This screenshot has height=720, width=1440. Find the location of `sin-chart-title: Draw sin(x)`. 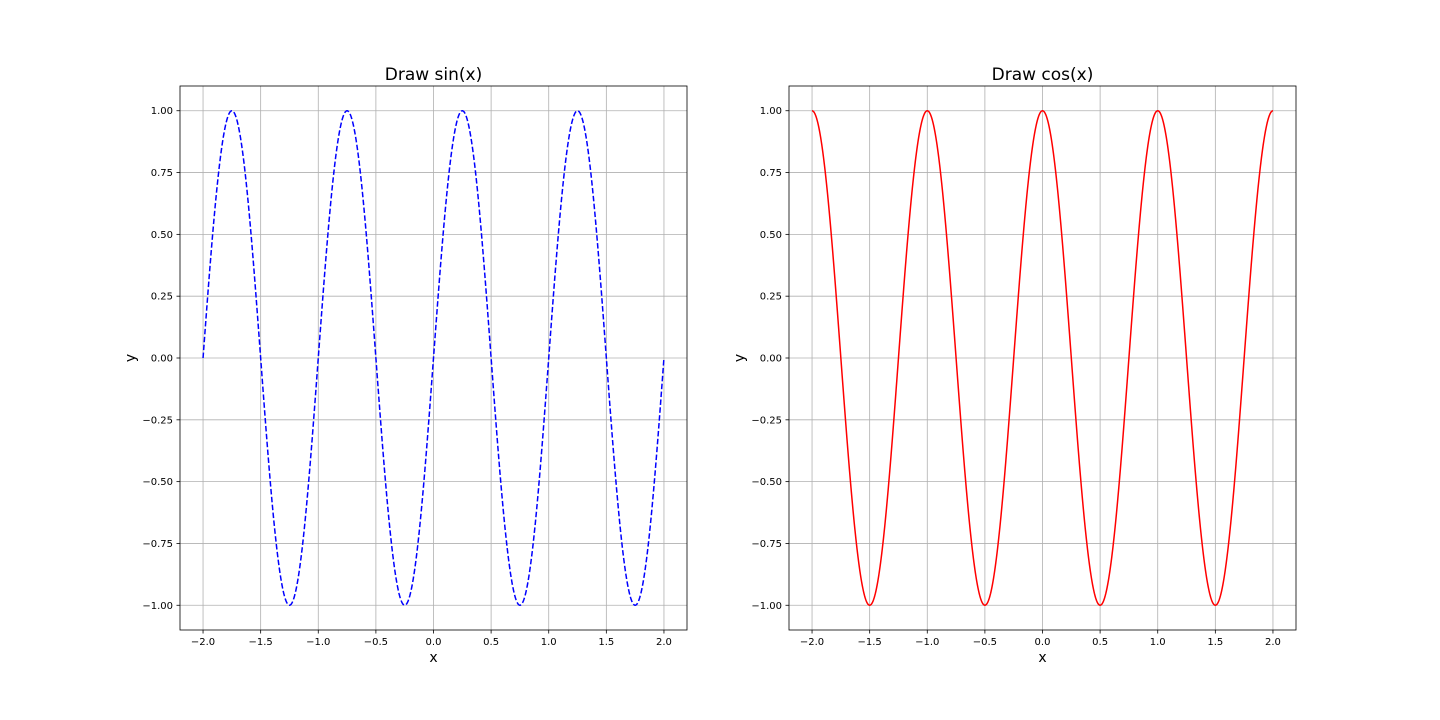

sin-chart-title: Draw sin(x) is located at coordinates (433, 75).